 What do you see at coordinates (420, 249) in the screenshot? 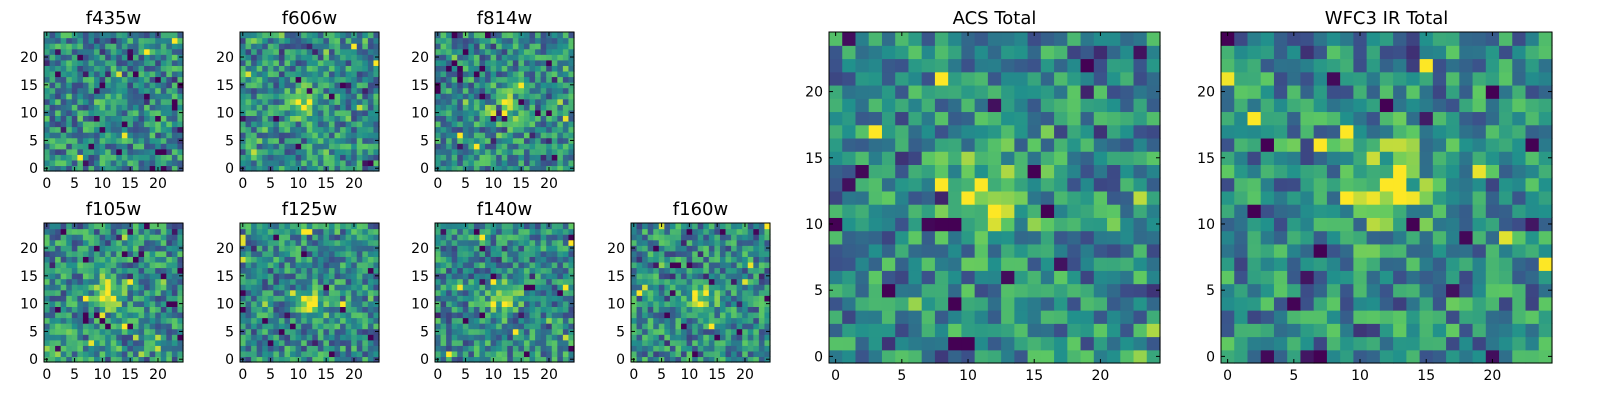
I see `y-tick-label: 20` at bounding box center [420, 249].